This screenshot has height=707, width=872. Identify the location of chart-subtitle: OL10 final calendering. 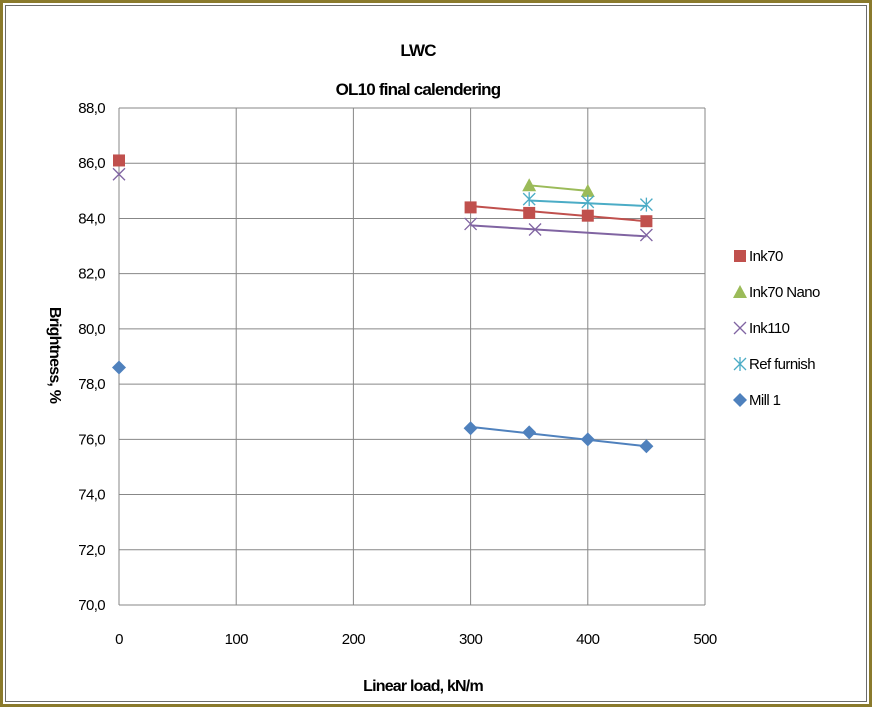
(418, 89).